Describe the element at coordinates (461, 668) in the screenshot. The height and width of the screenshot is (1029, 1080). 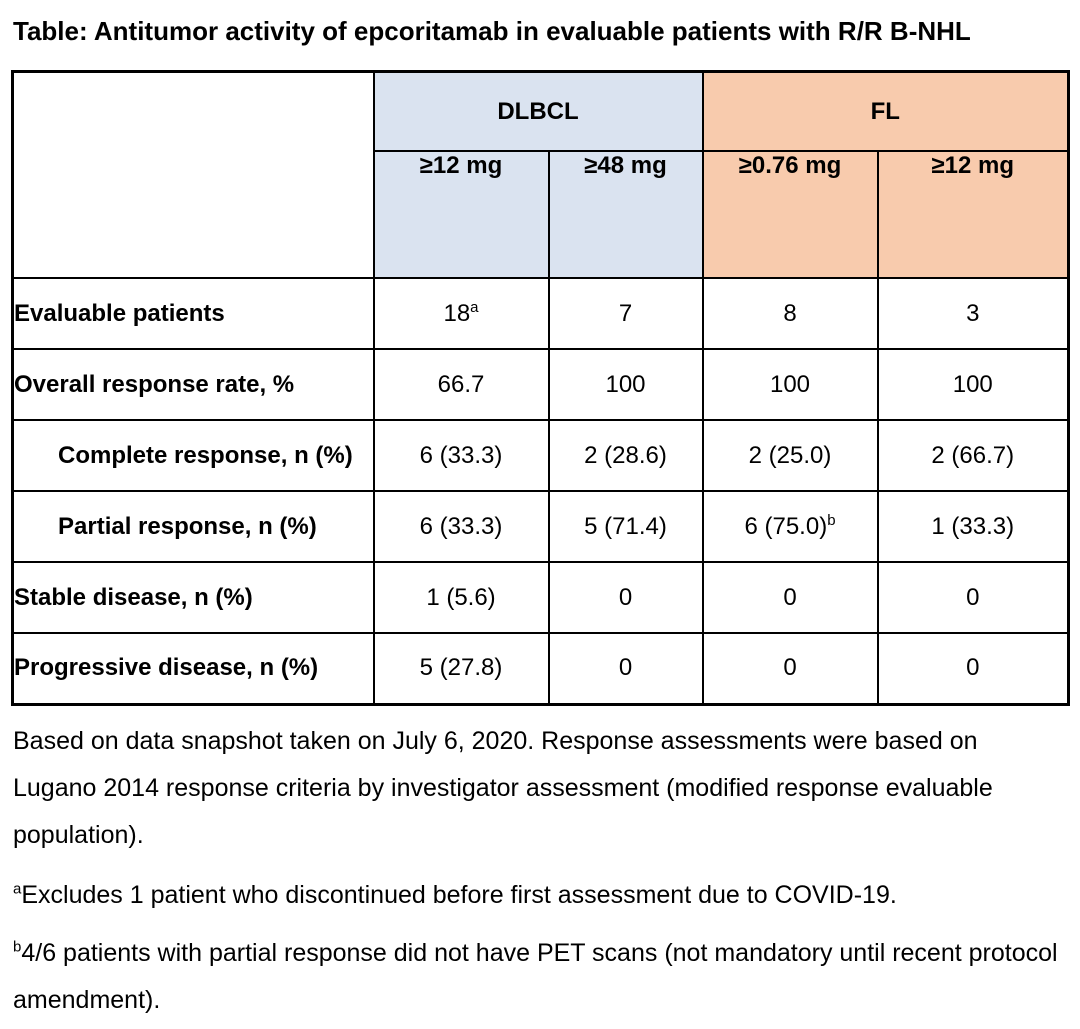
I see `value-cell: 5 (27.8)` at that location.